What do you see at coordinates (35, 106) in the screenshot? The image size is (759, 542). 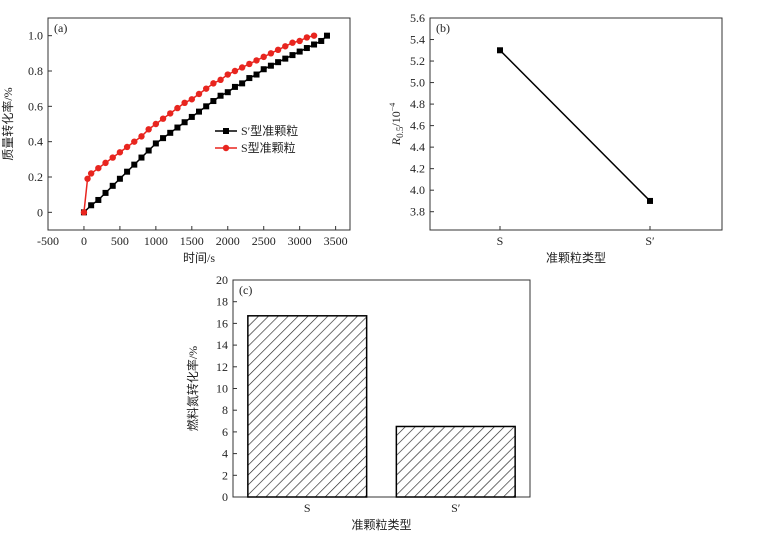 I see `y-tick-label: 0.6` at bounding box center [35, 106].